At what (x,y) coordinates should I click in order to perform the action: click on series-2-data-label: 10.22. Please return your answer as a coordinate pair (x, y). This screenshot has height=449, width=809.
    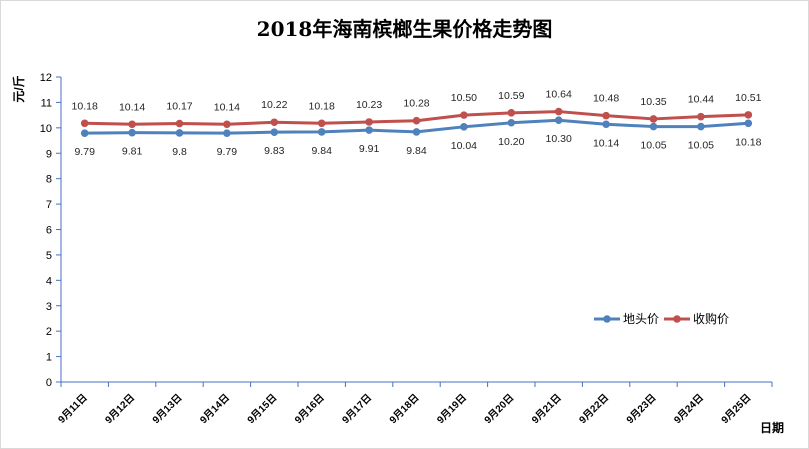
    Looking at the image, I should click on (274, 105).